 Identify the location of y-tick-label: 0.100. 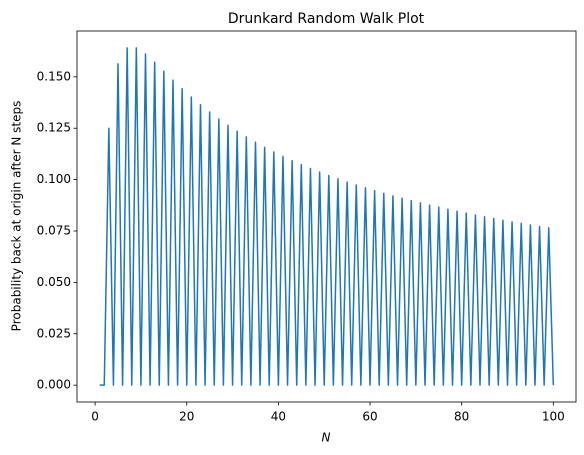
(54, 179).